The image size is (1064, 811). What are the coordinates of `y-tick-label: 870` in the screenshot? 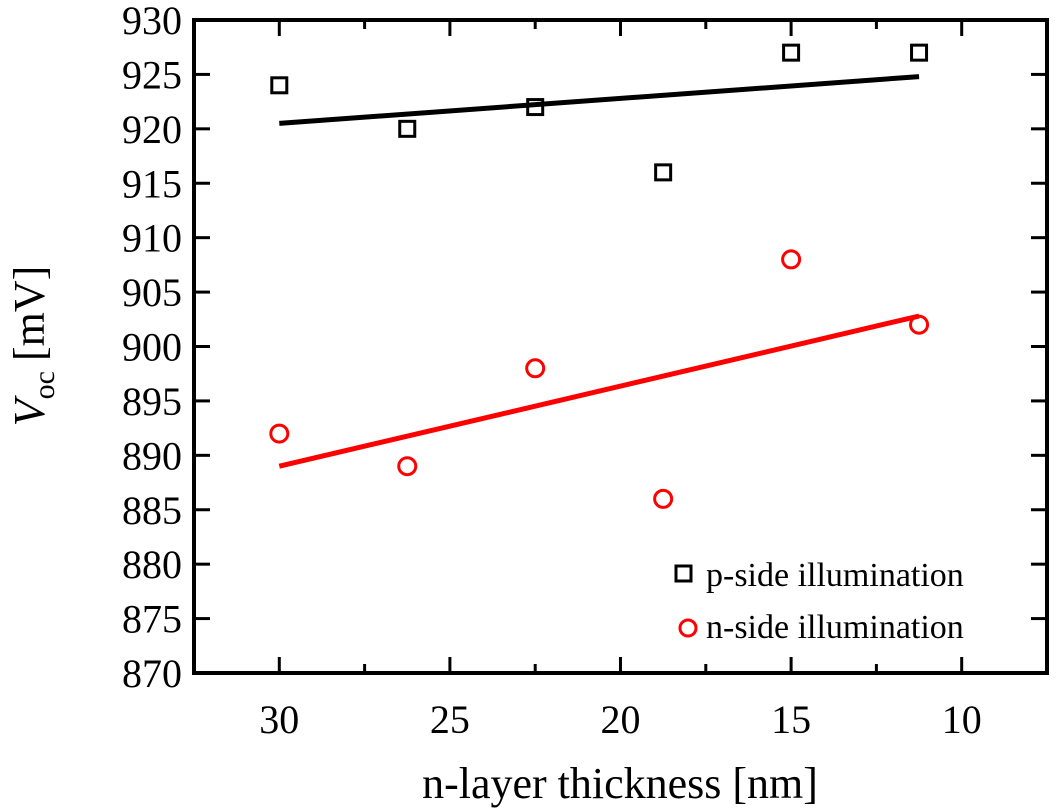 It's located at (152, 673).